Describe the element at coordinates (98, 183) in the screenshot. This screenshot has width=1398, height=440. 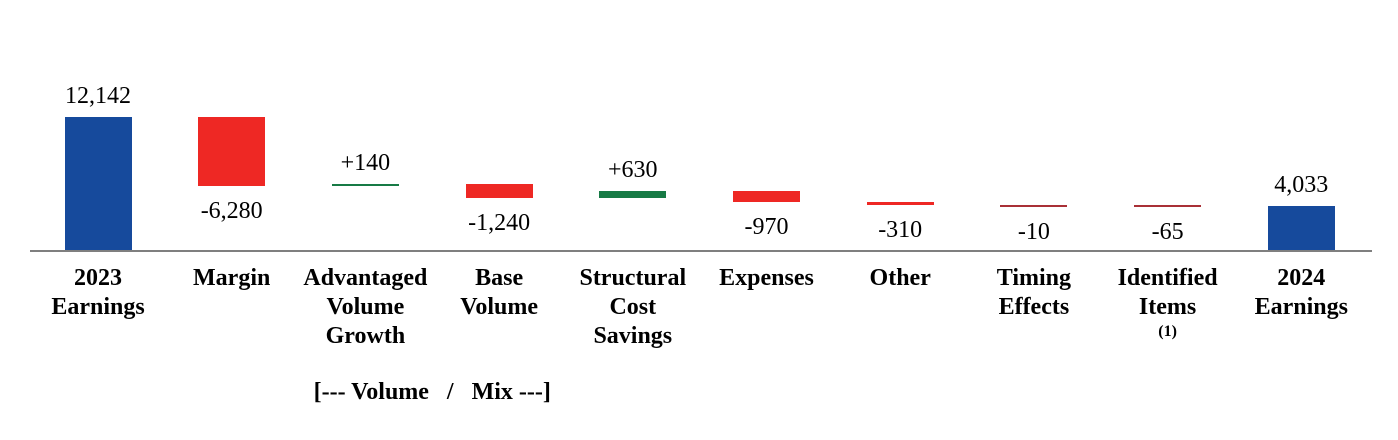
I see `bar-2023-earnings` at that location.